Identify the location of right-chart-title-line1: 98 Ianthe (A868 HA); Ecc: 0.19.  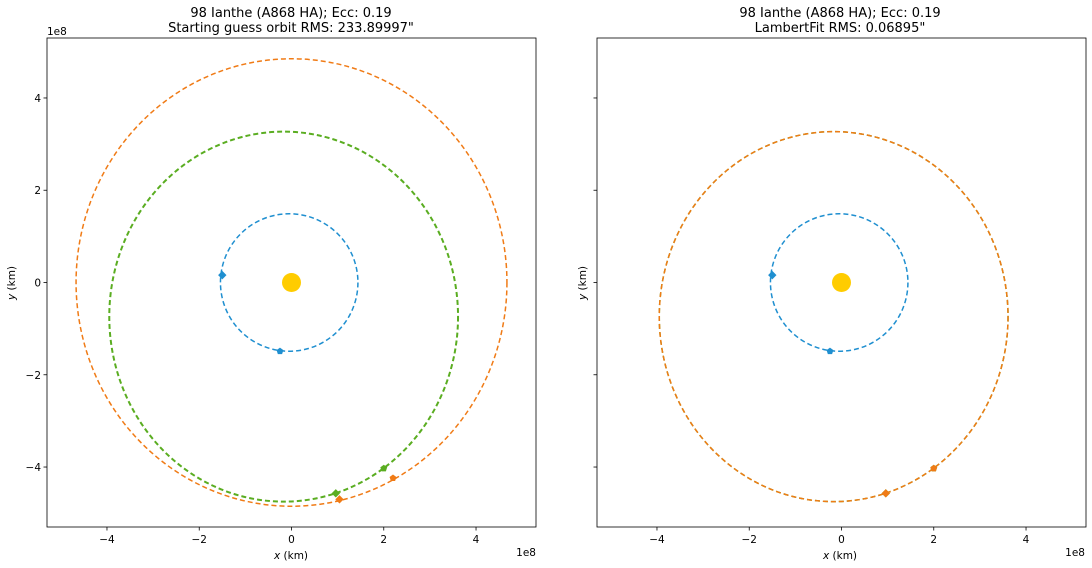
(839, 13).